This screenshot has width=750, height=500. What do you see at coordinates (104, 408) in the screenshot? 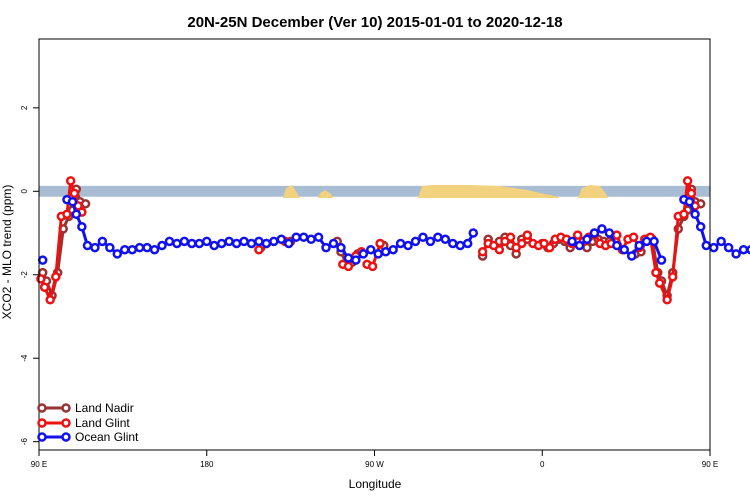
I see `legend-label-land-nadir: Land Nadir` at bounding box center [104, 408].